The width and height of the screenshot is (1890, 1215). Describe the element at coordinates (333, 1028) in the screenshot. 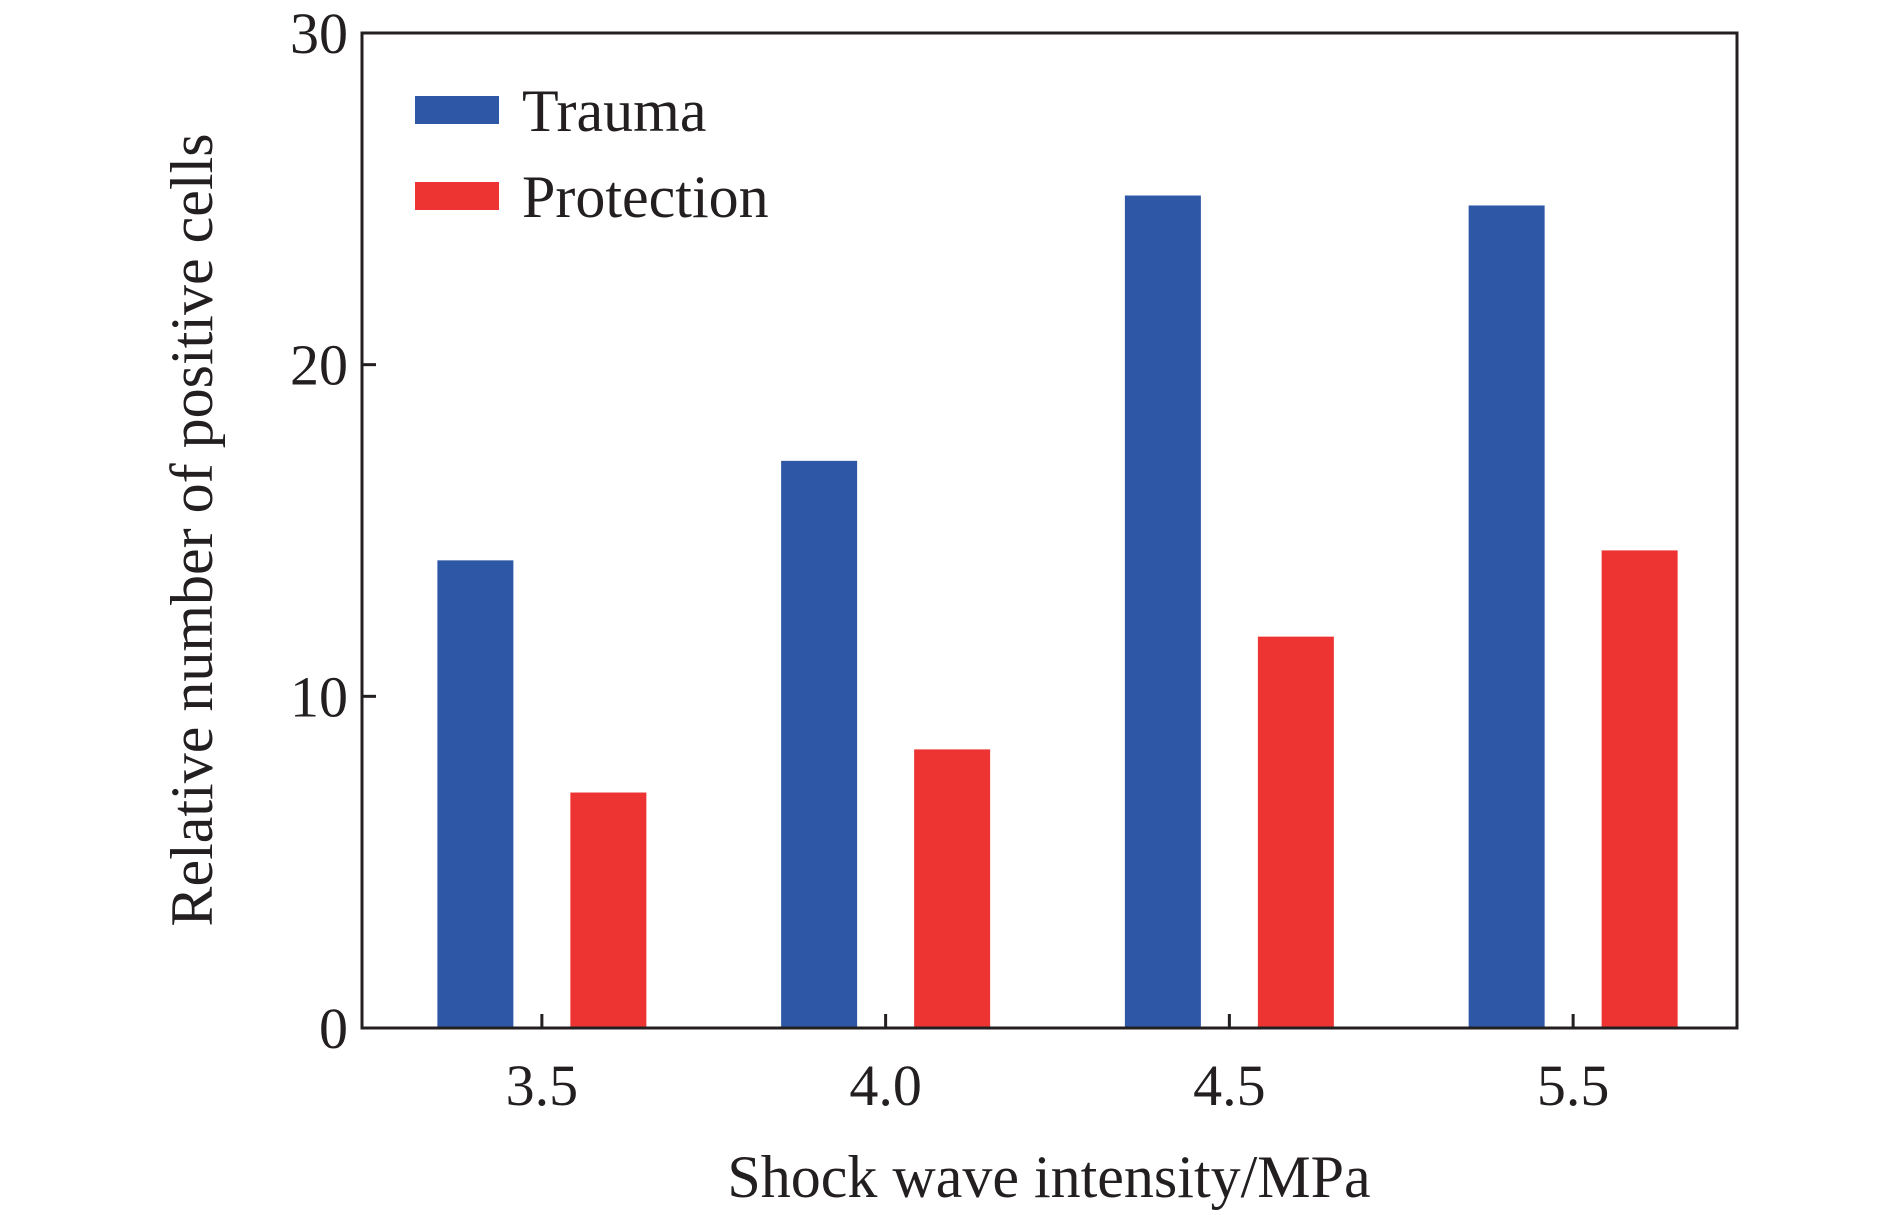

I see `y-tick-label: 0` at that location.